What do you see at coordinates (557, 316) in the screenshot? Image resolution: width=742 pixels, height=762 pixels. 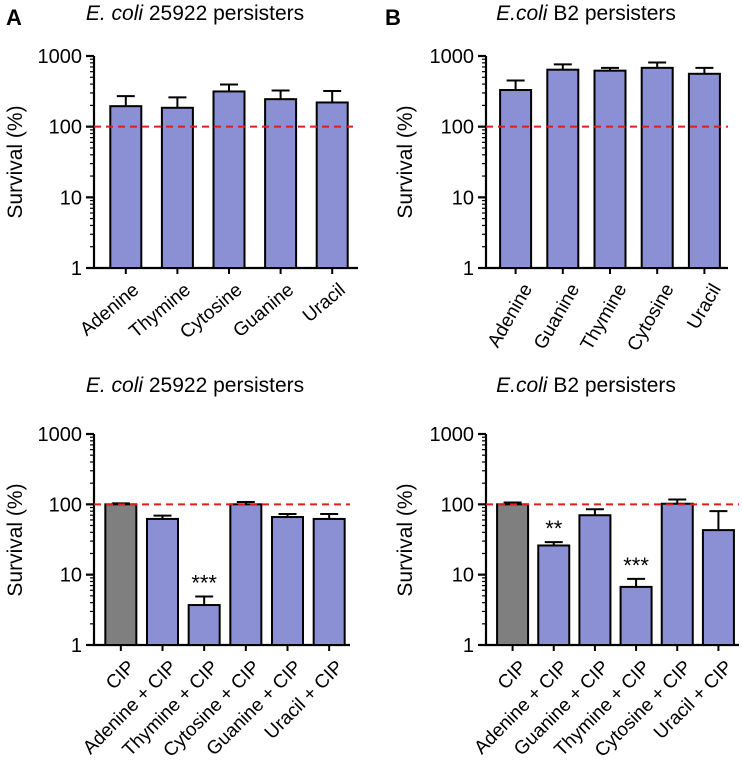 I see `x-tick-label: Guanine` at bounding box center [557, 316].